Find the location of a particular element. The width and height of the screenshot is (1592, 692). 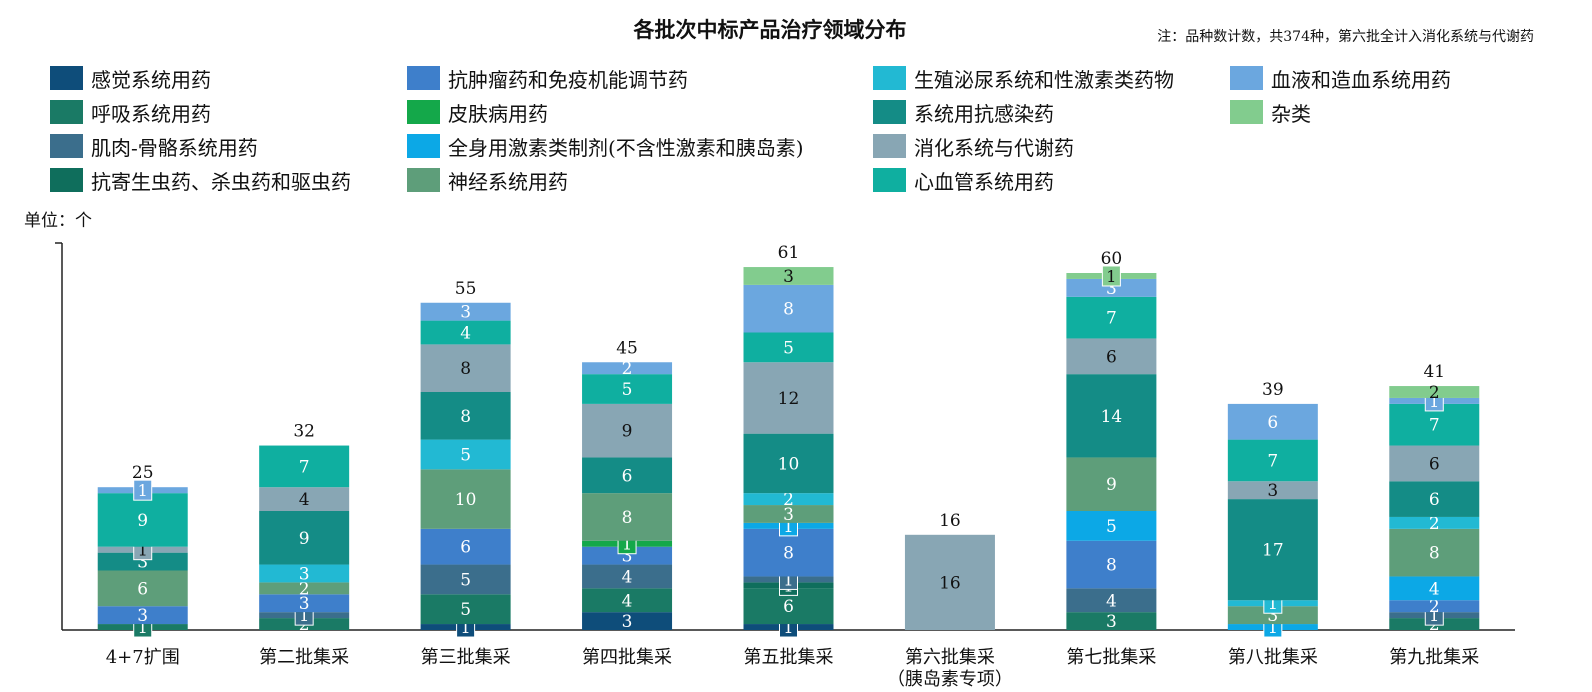

segment-label: 10 is located at coordinates (466, 500).